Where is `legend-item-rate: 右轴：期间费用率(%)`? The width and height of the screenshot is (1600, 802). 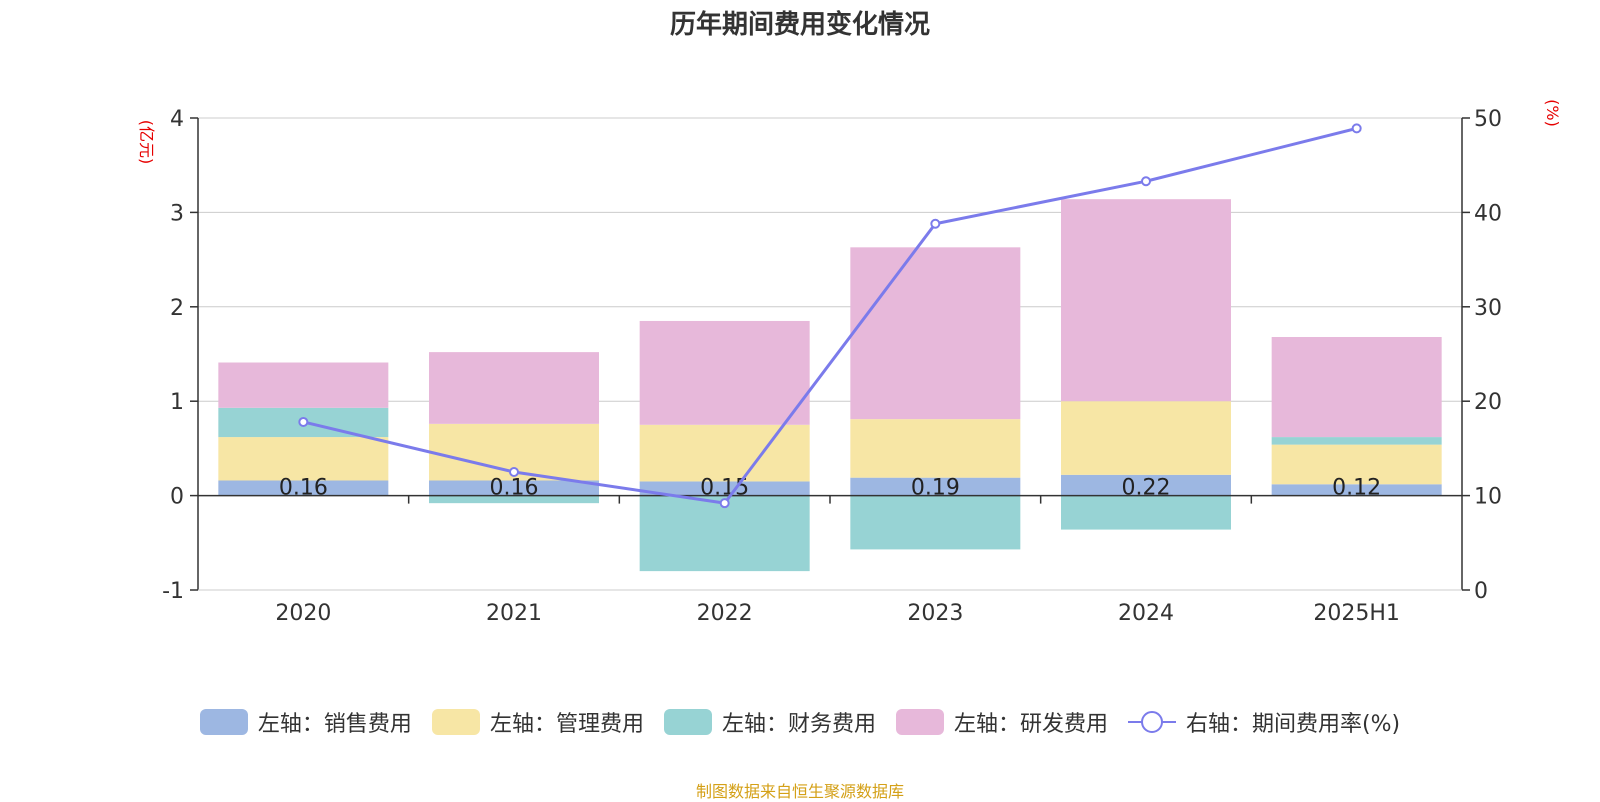 legend-item-rate: 右轴：期间费用率(%) is located at coordinates (1264, 722).